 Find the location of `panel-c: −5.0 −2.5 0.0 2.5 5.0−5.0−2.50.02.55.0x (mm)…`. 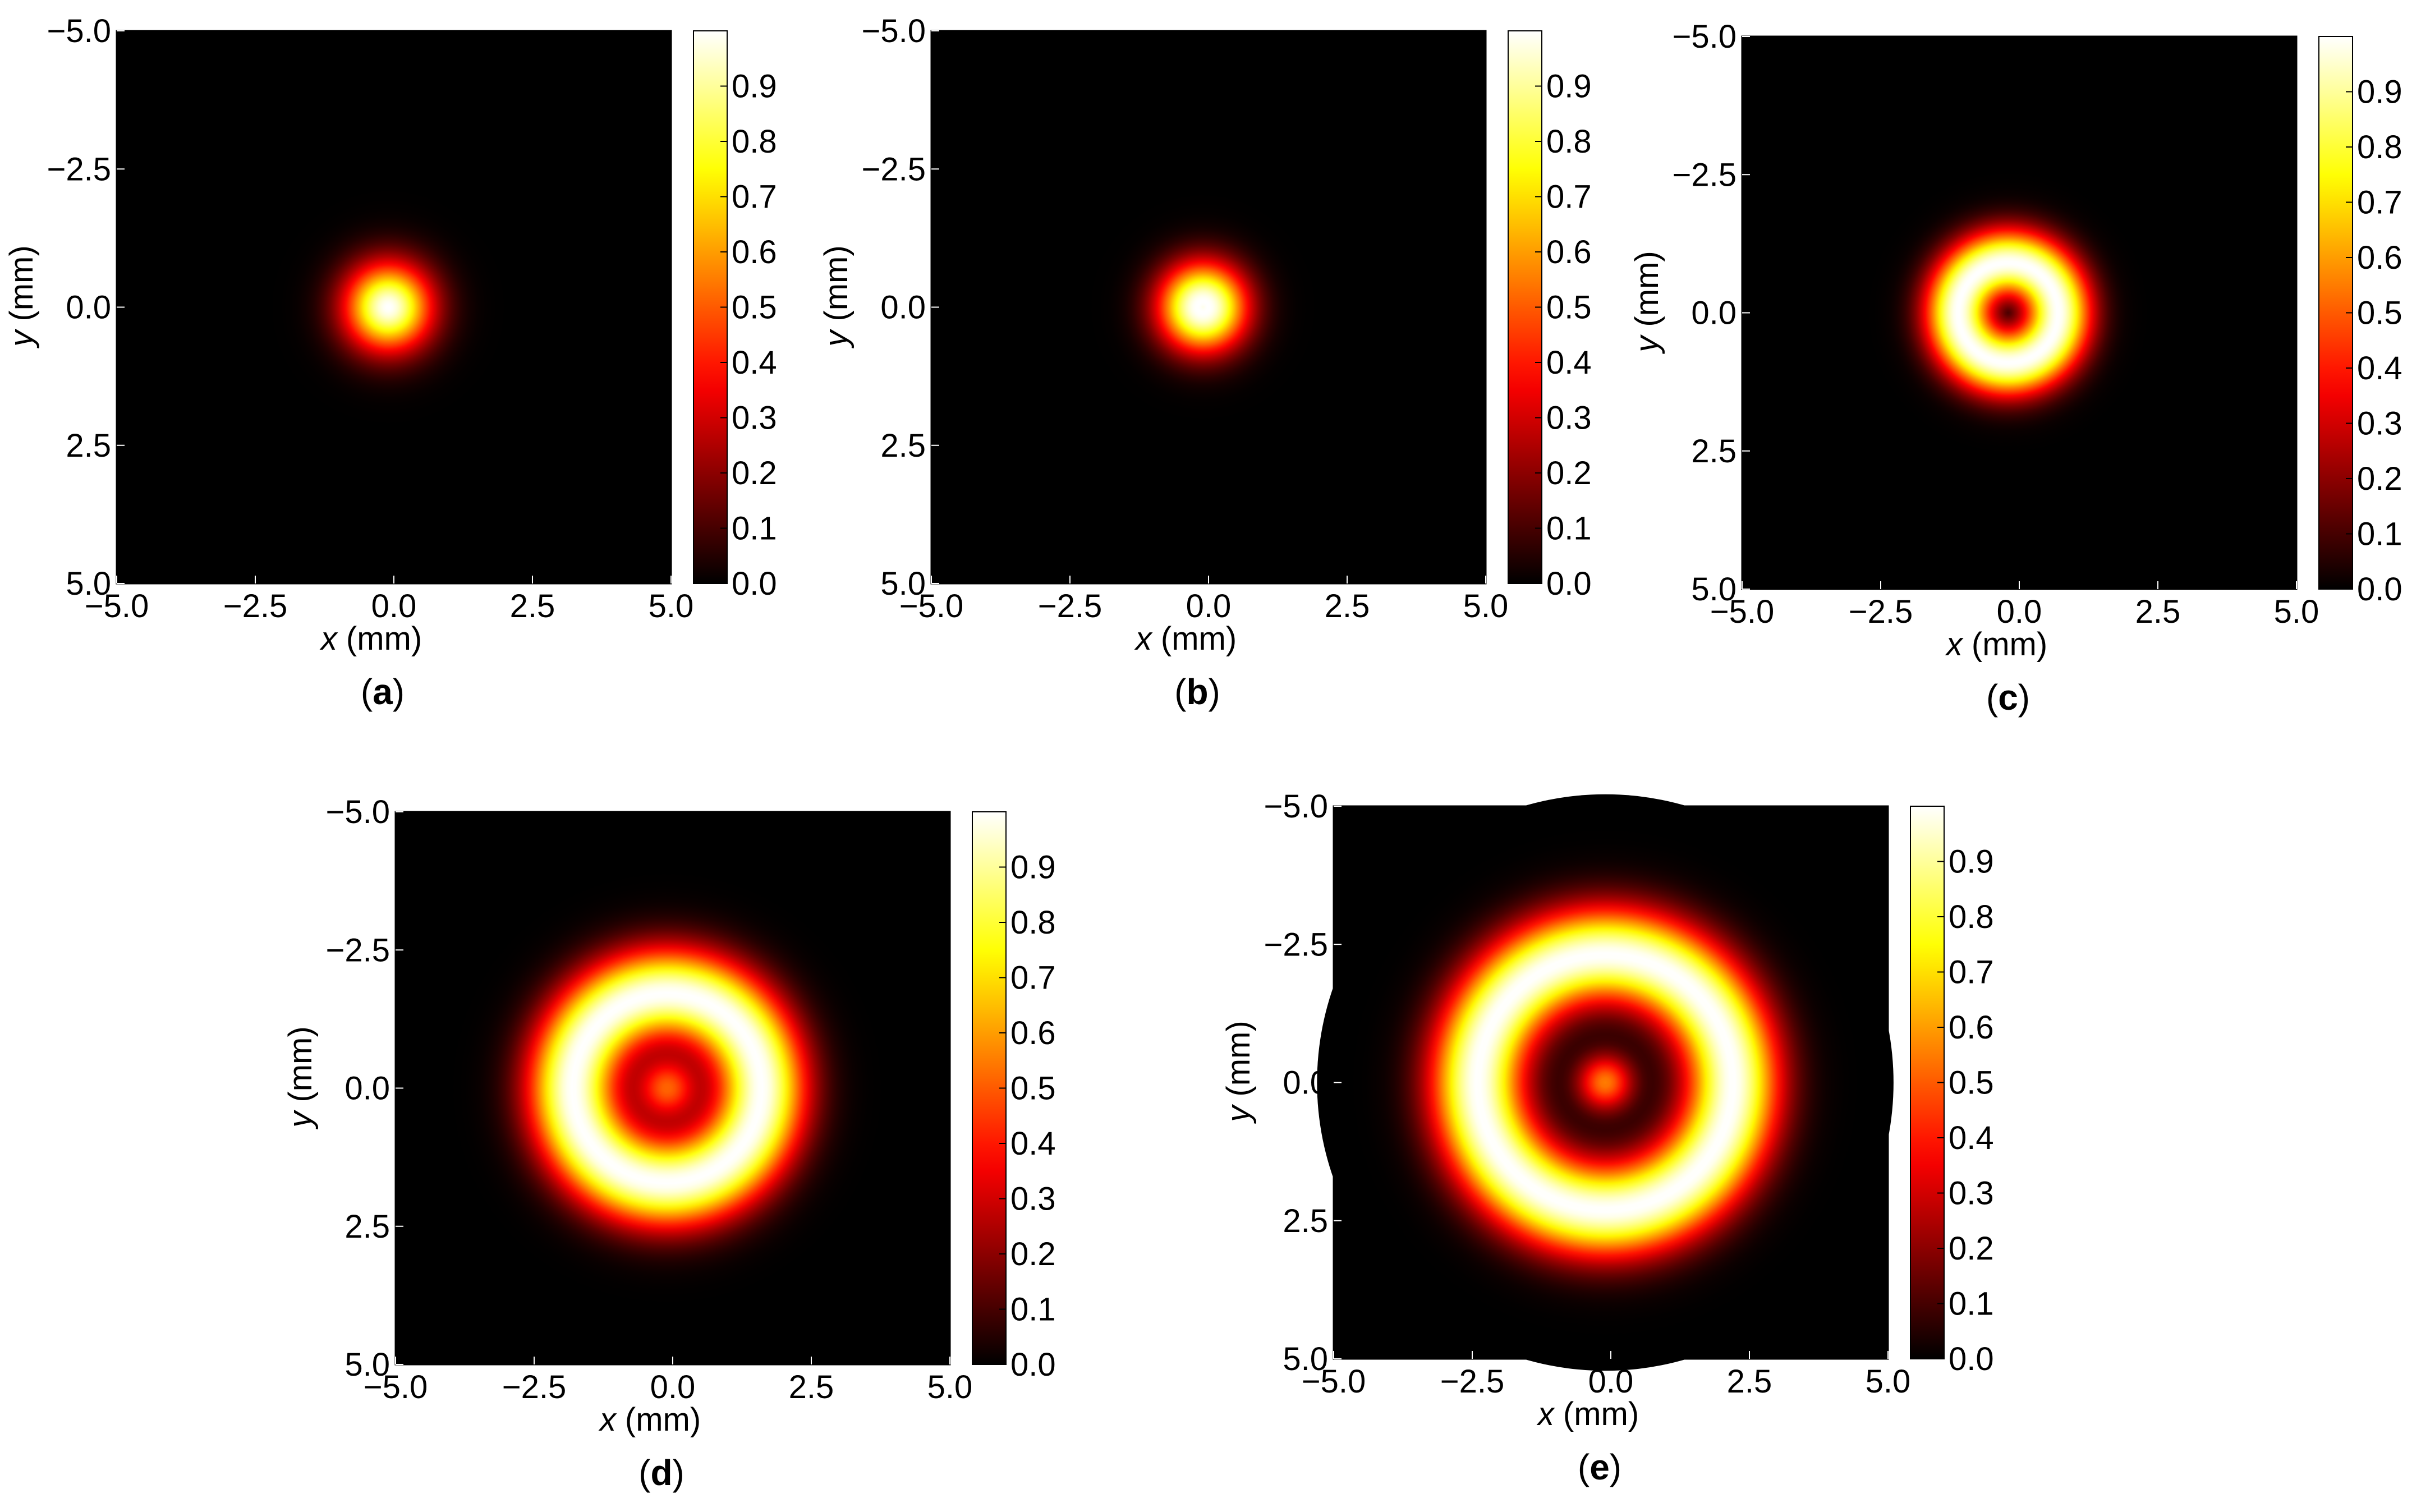

panel-c: −5.0 −2.5 0.0 2.5 5.0−5.0−2.50.02.55.0x (mm)… is located at coordinates (2015, 368).